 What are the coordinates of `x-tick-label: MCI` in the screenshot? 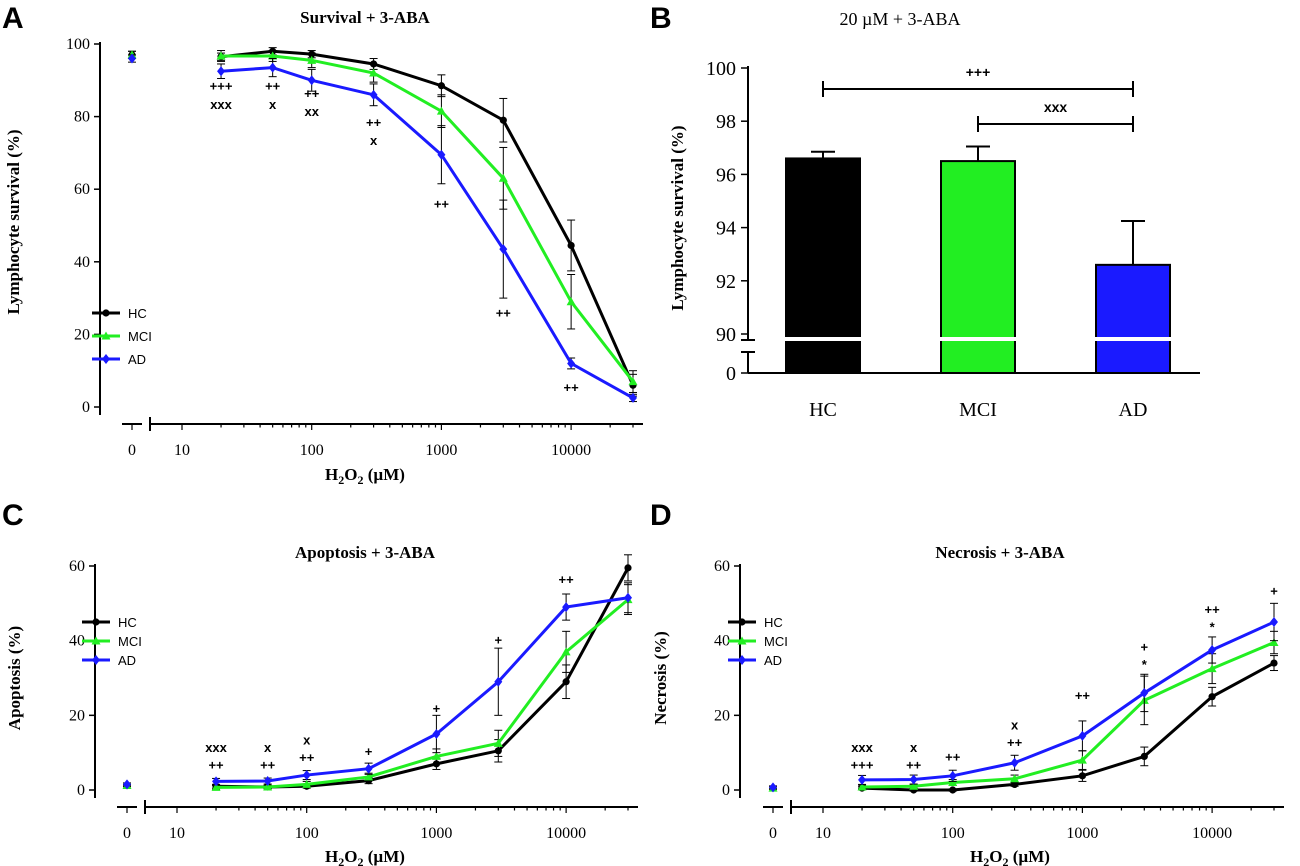 It's located at (978, 410).